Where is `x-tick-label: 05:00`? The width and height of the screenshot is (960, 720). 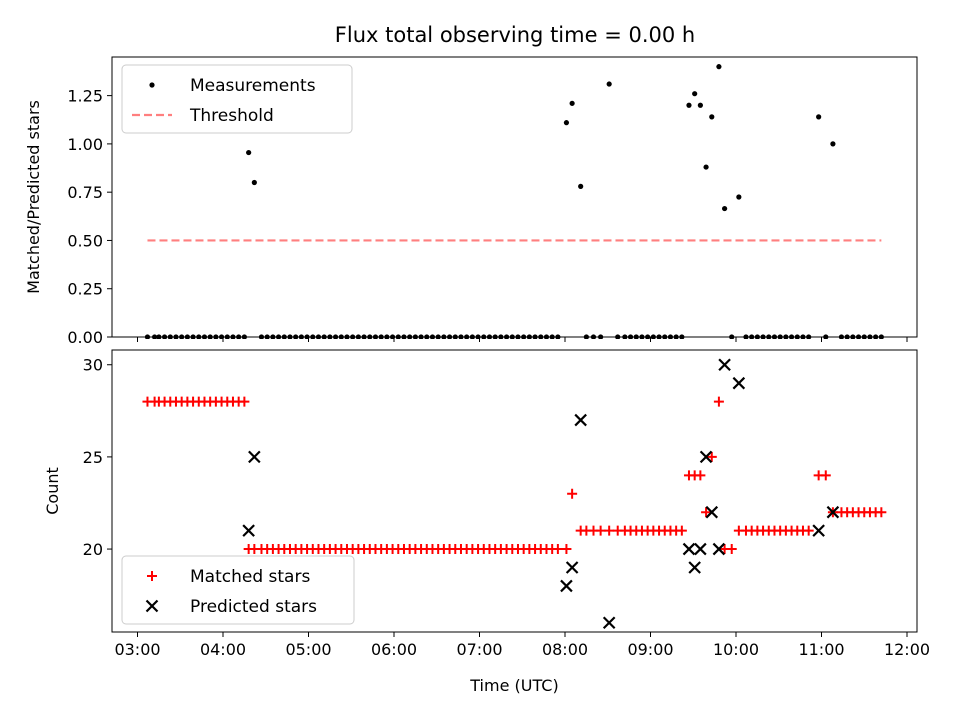 x-tick-label: 05:00 is located at coordinates (308, 649).